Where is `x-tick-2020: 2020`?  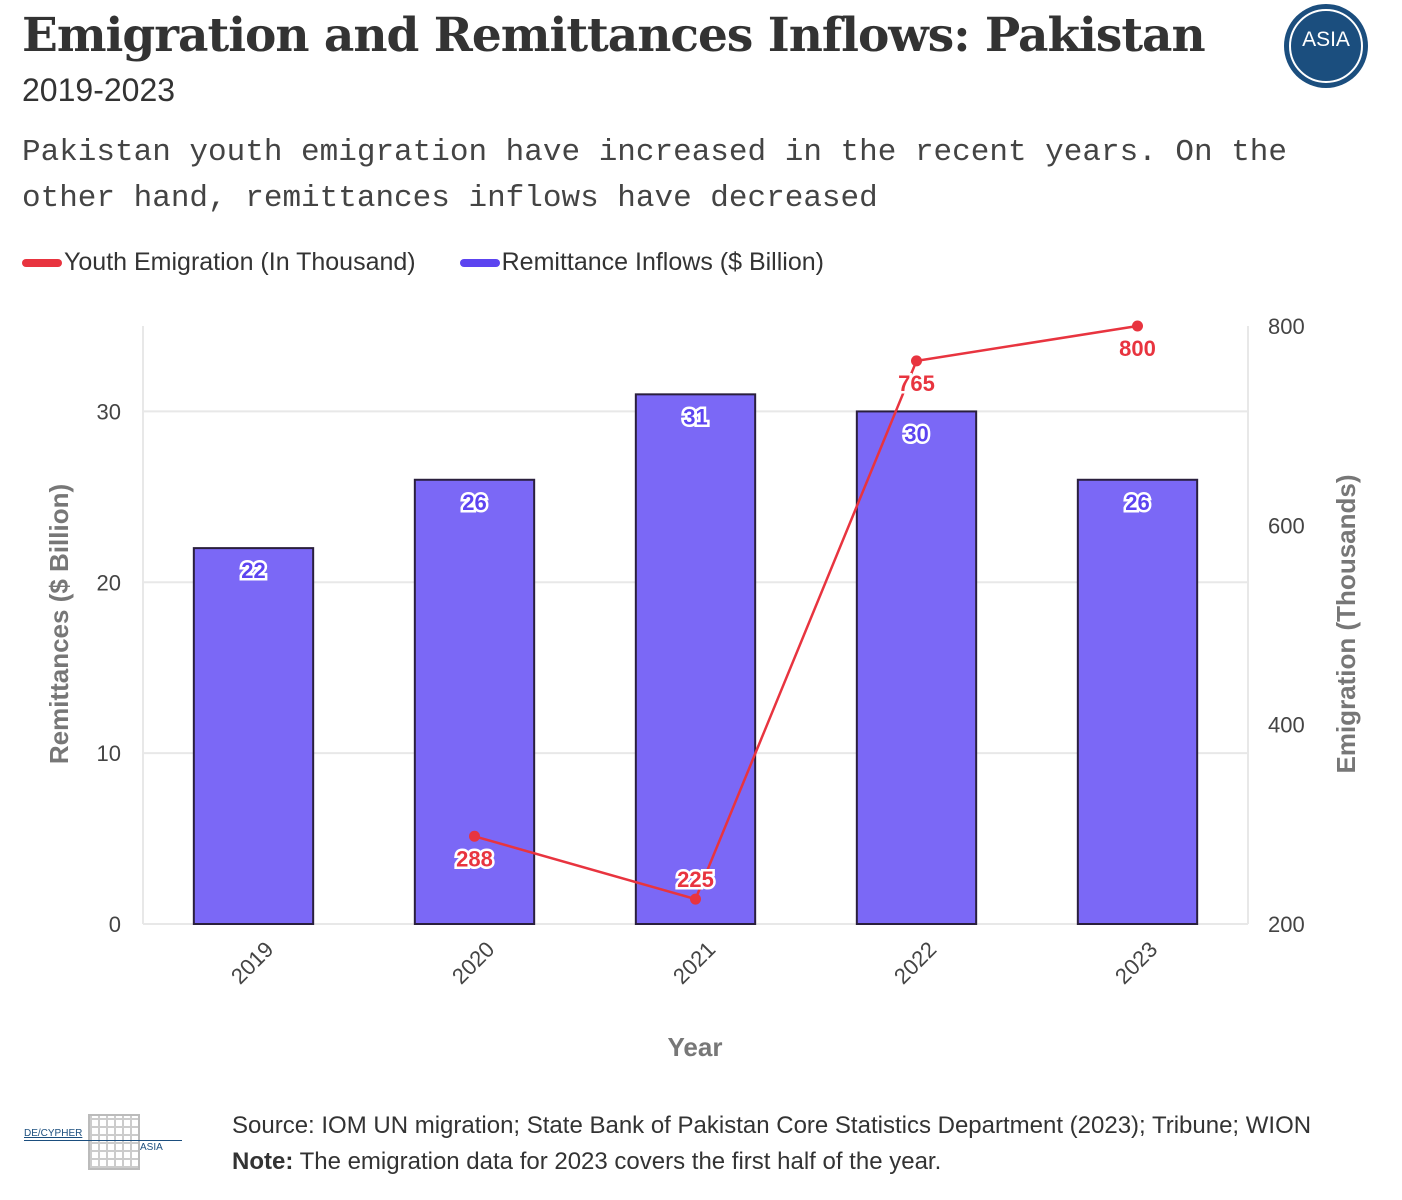 x-tick-2020: 2020 is located at coordinates (473, 963).